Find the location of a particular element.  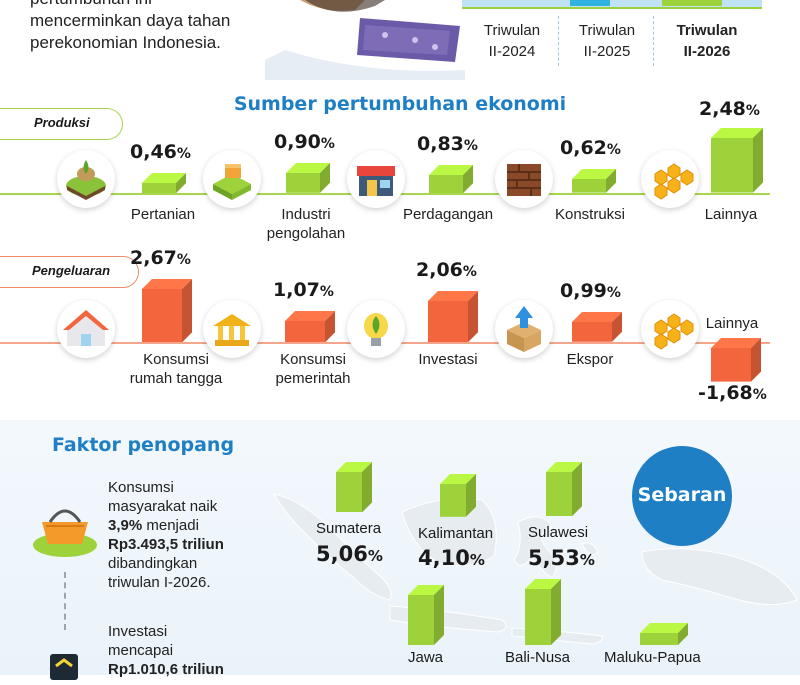

quarter-label: Triwulan II-2024 is located at coordinates (512, 41).